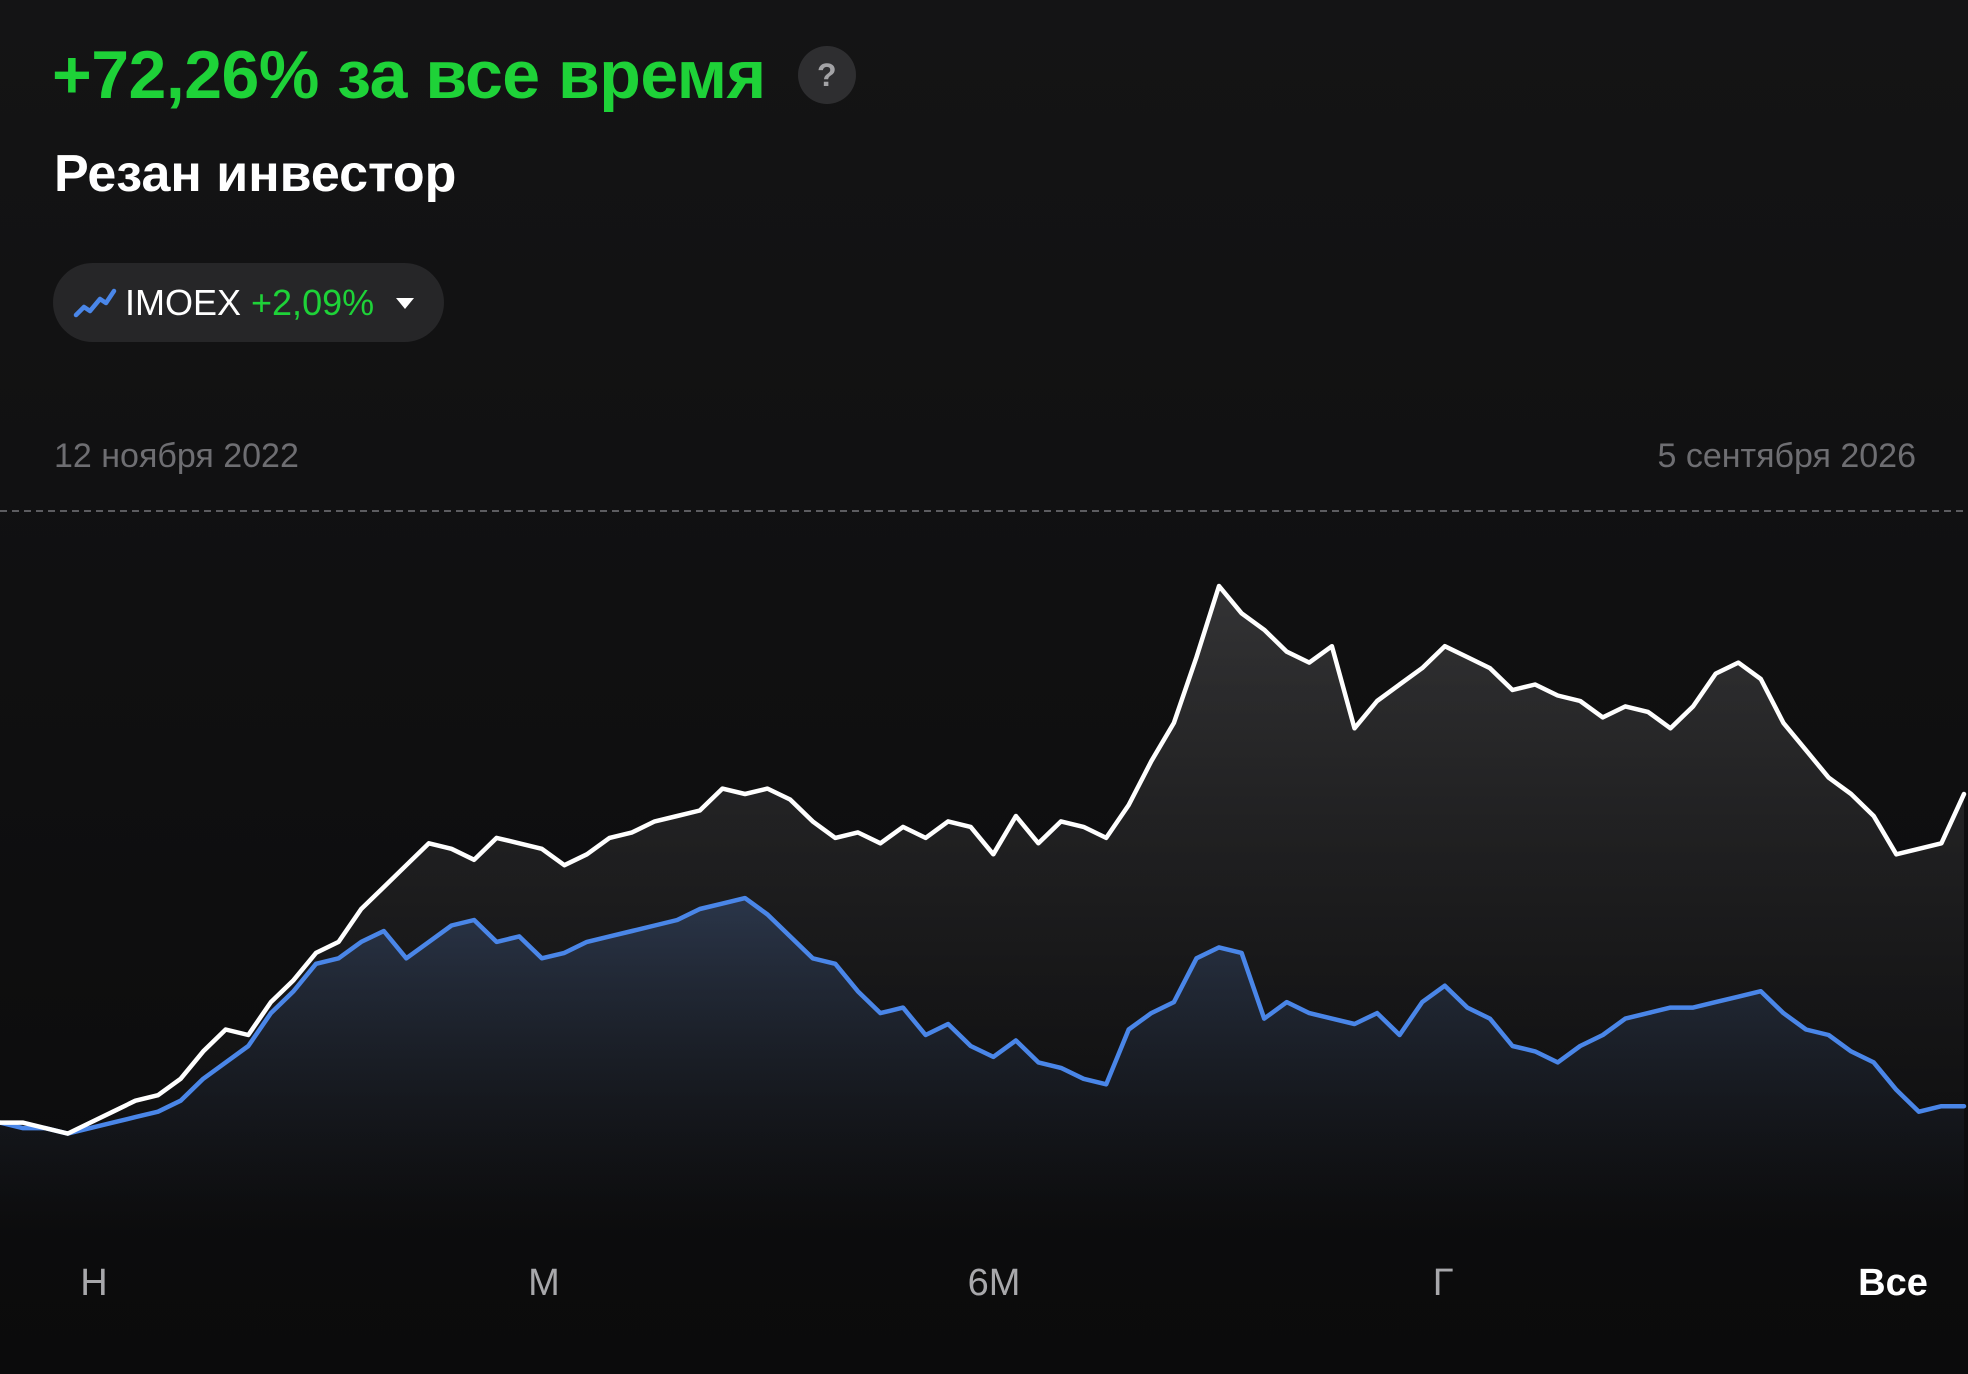 This screenshot has width=1968, height=1374. I want to click on chart-start-date: 12 ноября 2022, so click(176, 456).